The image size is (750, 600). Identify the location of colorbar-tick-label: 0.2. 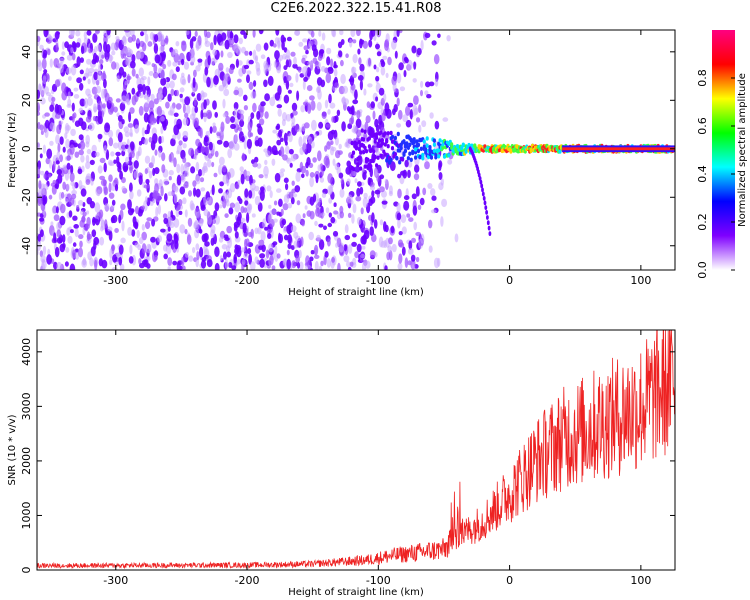
(702, 222).